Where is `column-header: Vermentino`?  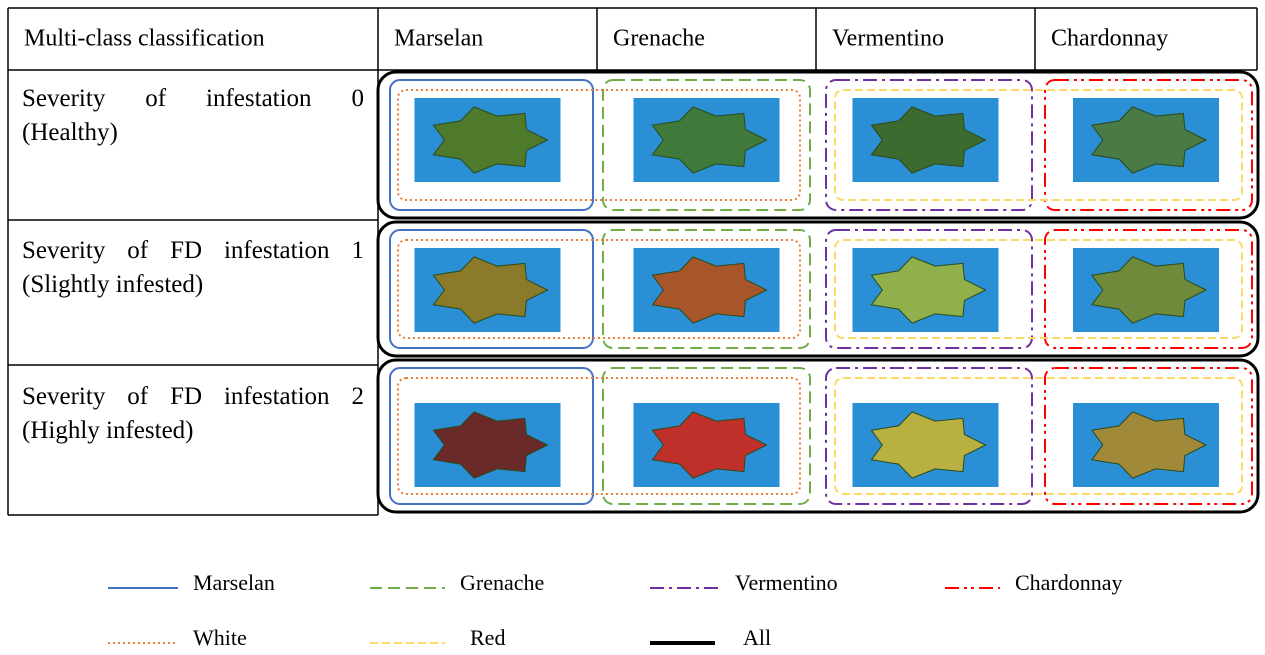
column-header: Vermentino is located at coordinates (888, 39).